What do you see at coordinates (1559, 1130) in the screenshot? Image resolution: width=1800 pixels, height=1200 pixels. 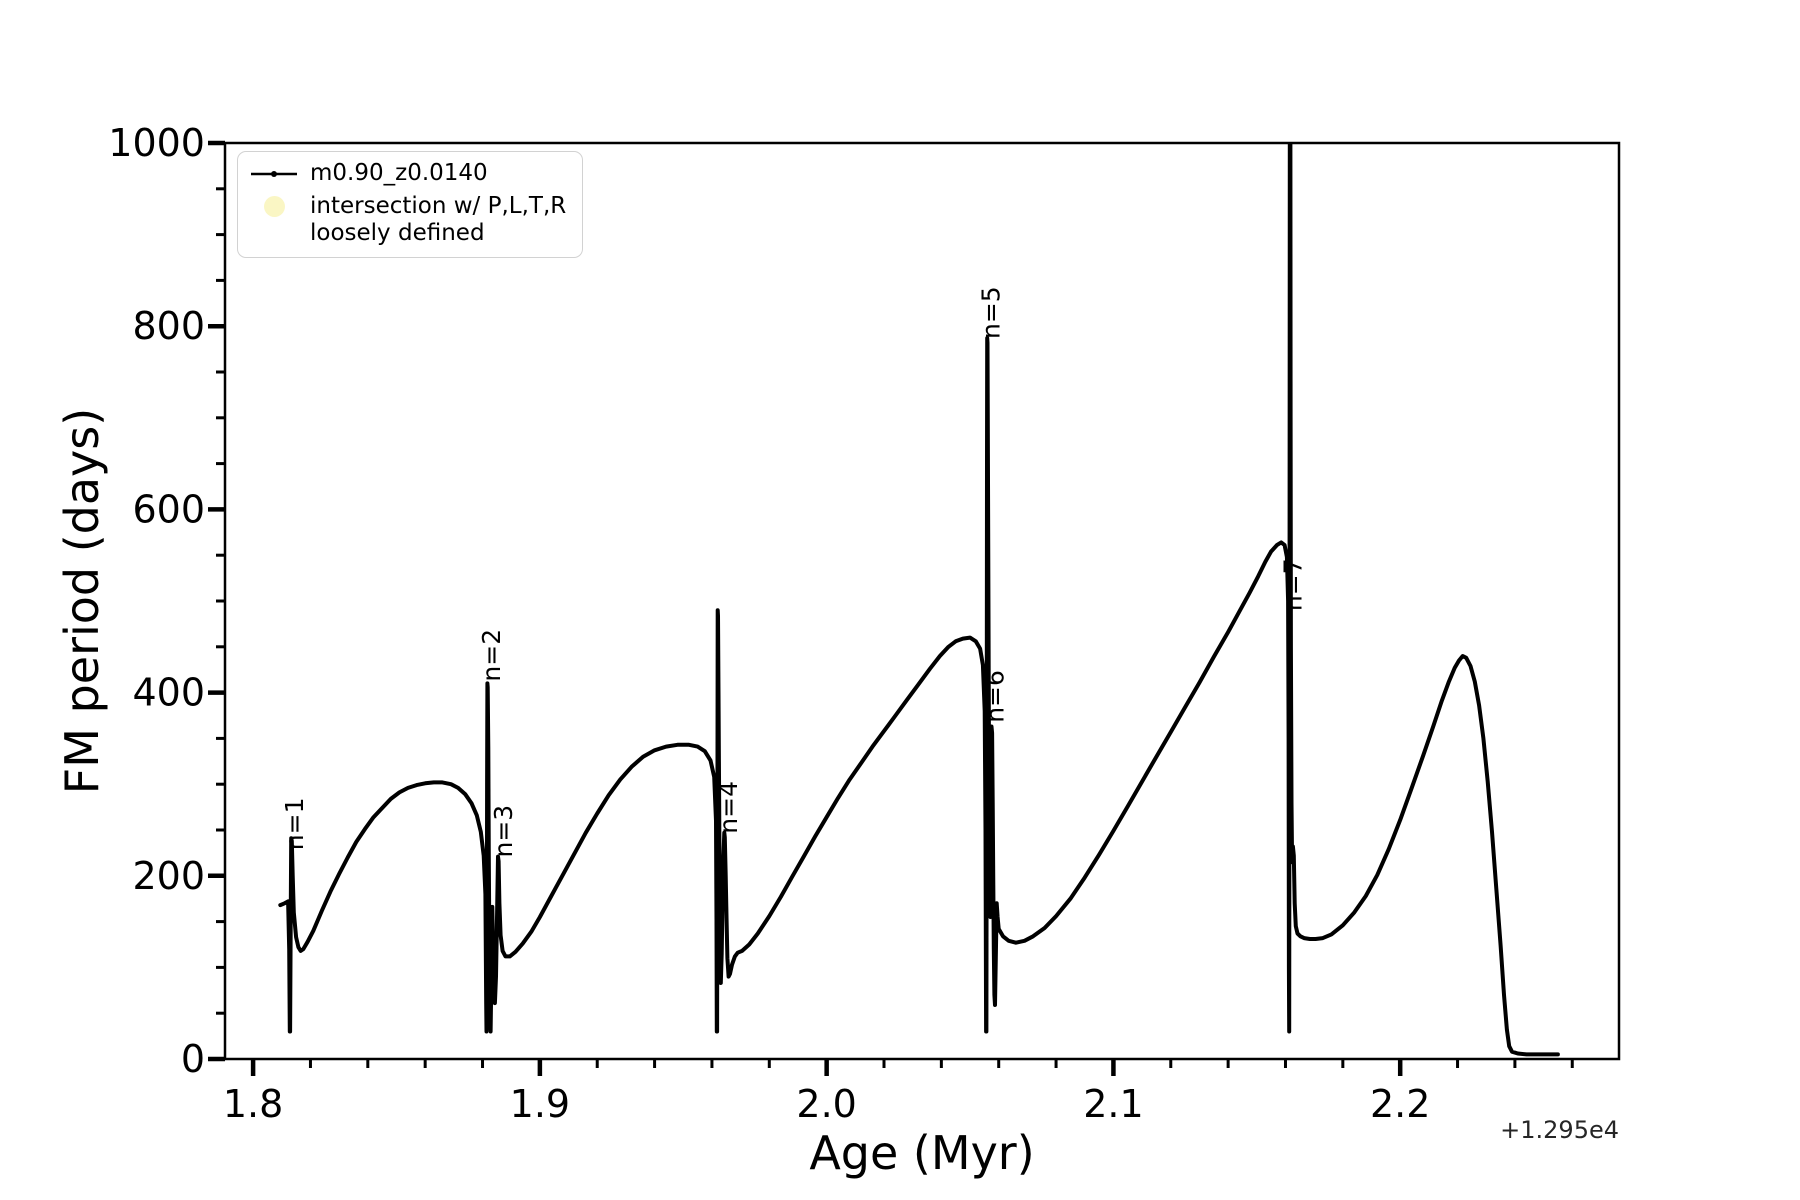 I see `x-axis-offset-text: +1.295e4` at bounding box center [1559, 1130].